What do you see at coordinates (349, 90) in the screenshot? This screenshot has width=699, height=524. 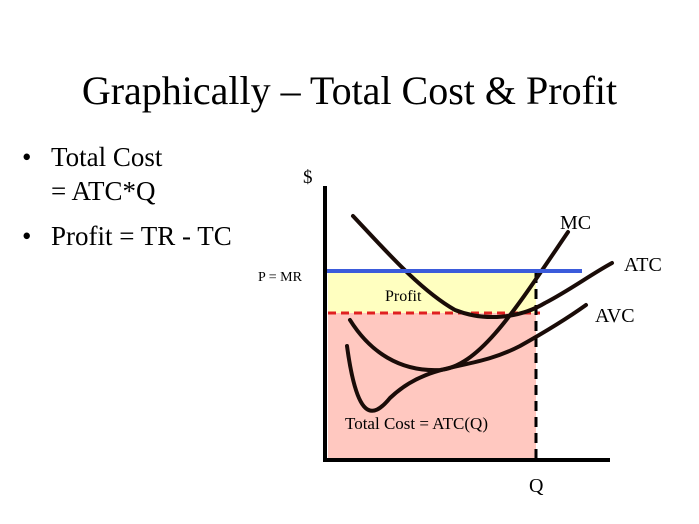 I see `slide-title: Graphically – Total Cost & Profit` at bounding box center [349, 90].